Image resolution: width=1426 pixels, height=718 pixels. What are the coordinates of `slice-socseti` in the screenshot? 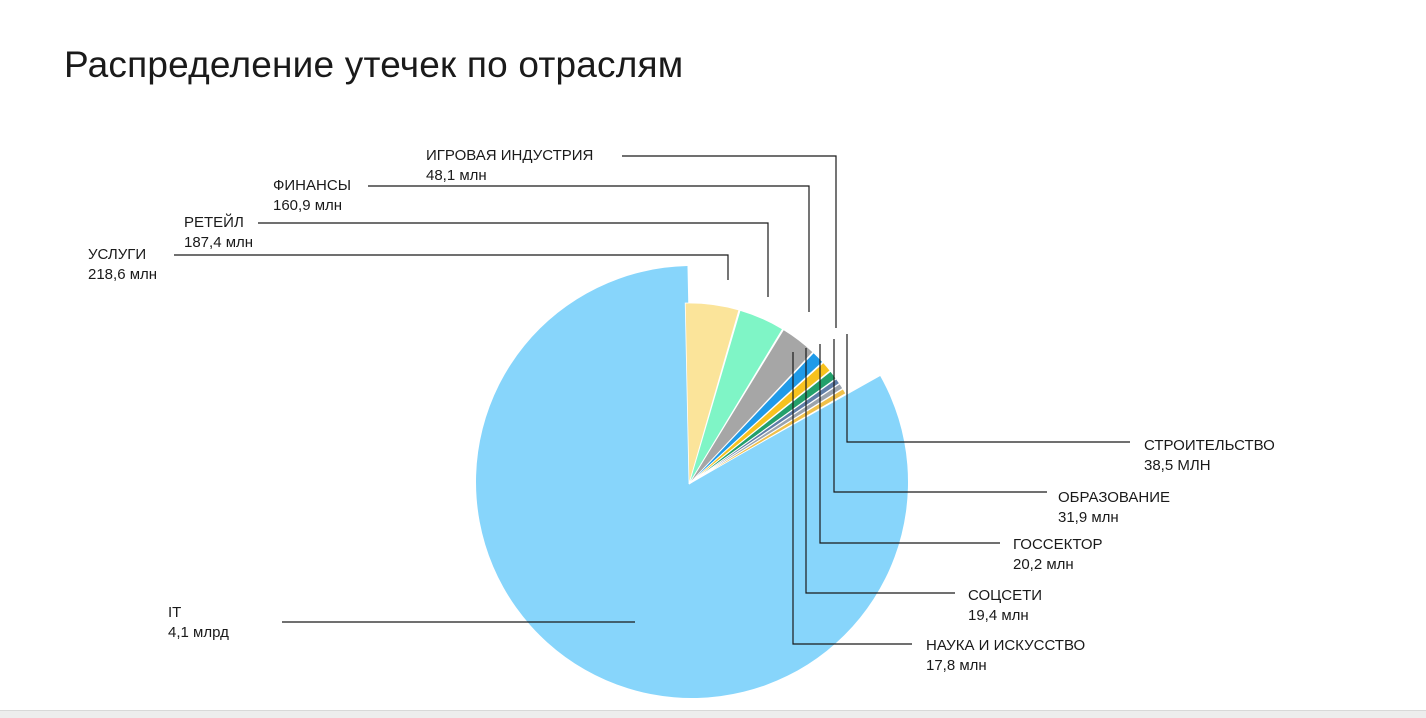 It's located at (766, 434).